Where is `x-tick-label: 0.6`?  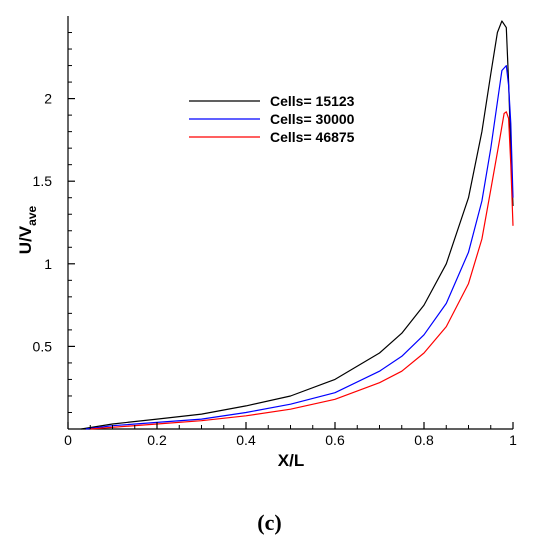 x-tick-label: 0.6 is located at coordinates (335, 440).